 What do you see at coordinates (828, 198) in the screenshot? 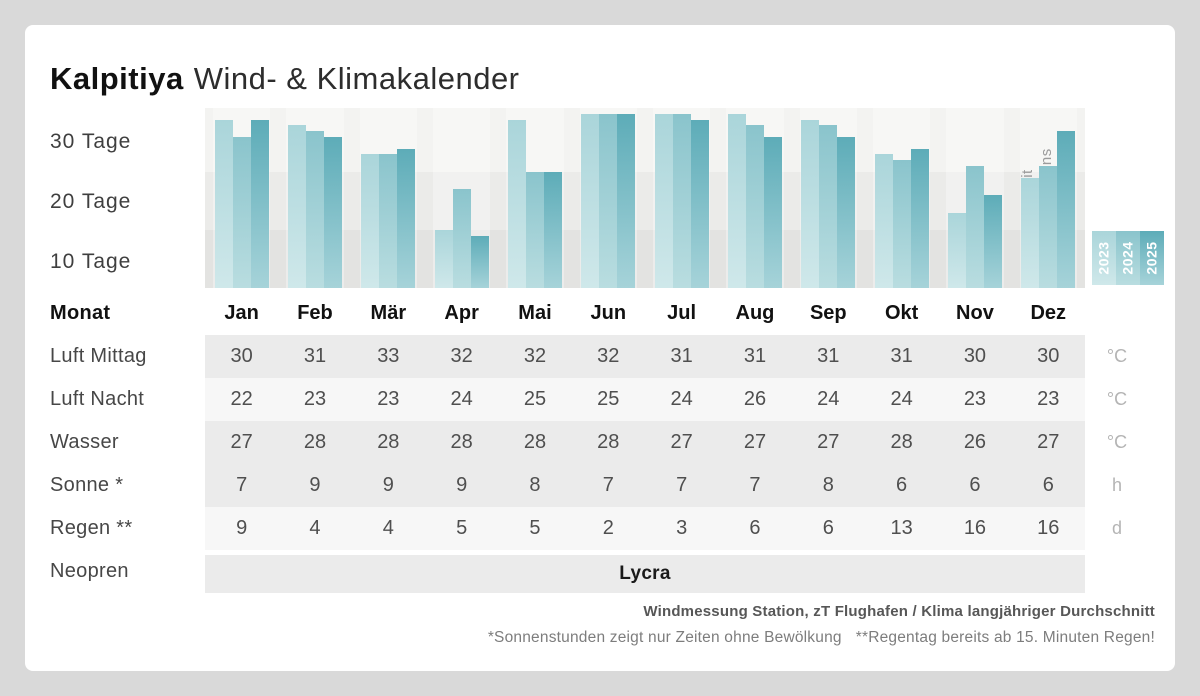
I see `chart-column-sep` at bounding box center [828, 198].